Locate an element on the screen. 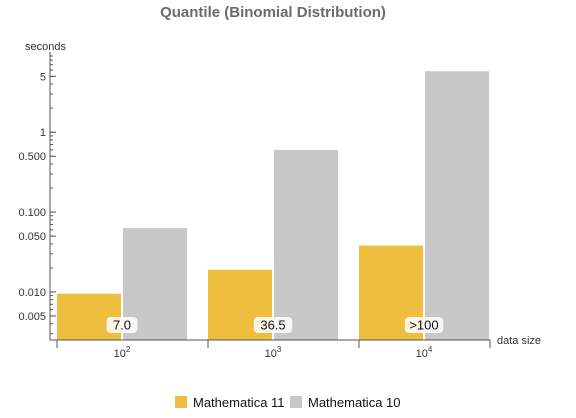 The height and width of the screenshot is (418, 576). bar-labels-group: 7.0 36.5 >100 is located at coordinates (275, 325).